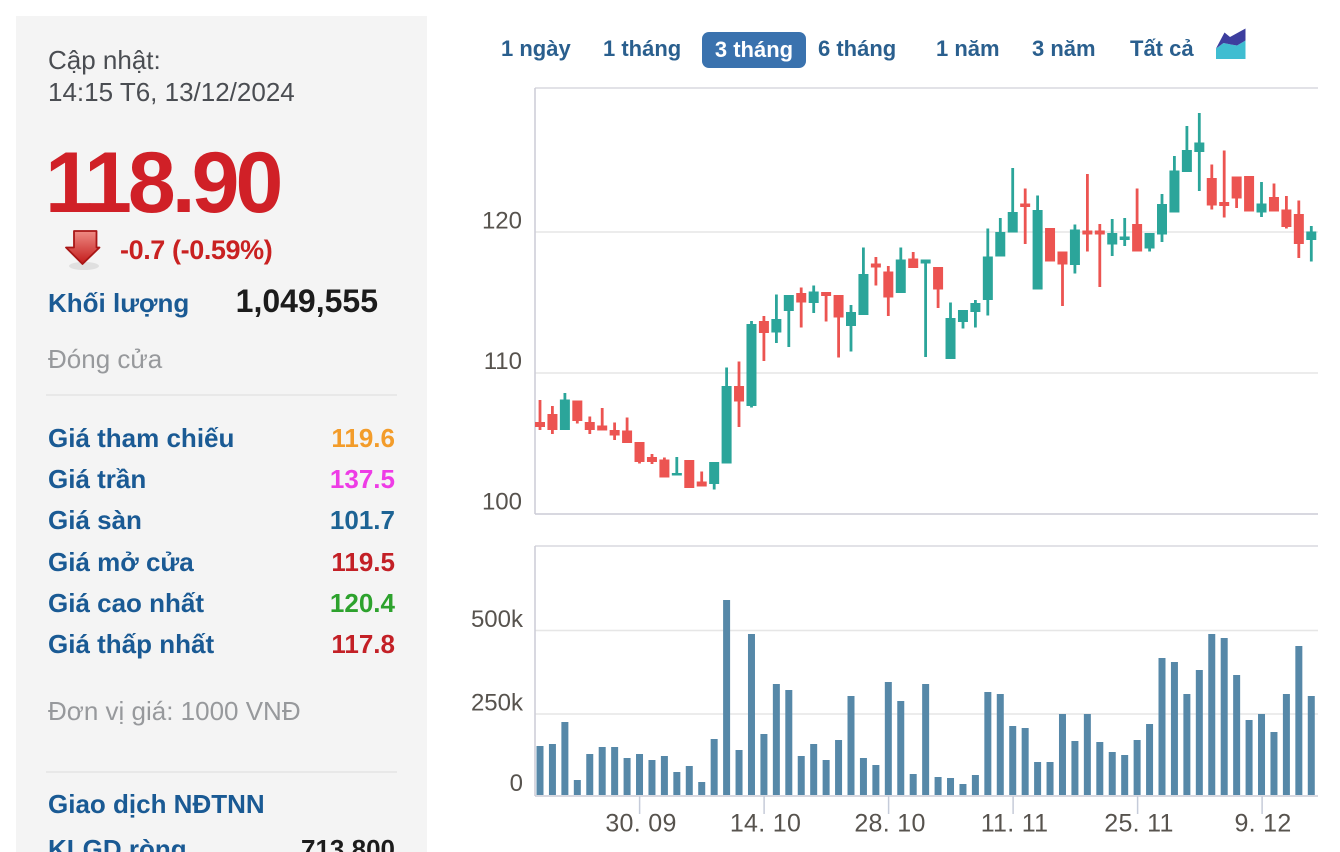  What do you see at coordinates (174, 711) in the screenshot?
I see `svg-text: Đơn vị giá: 1000 VNĐ` at bounding box center [174, 711].